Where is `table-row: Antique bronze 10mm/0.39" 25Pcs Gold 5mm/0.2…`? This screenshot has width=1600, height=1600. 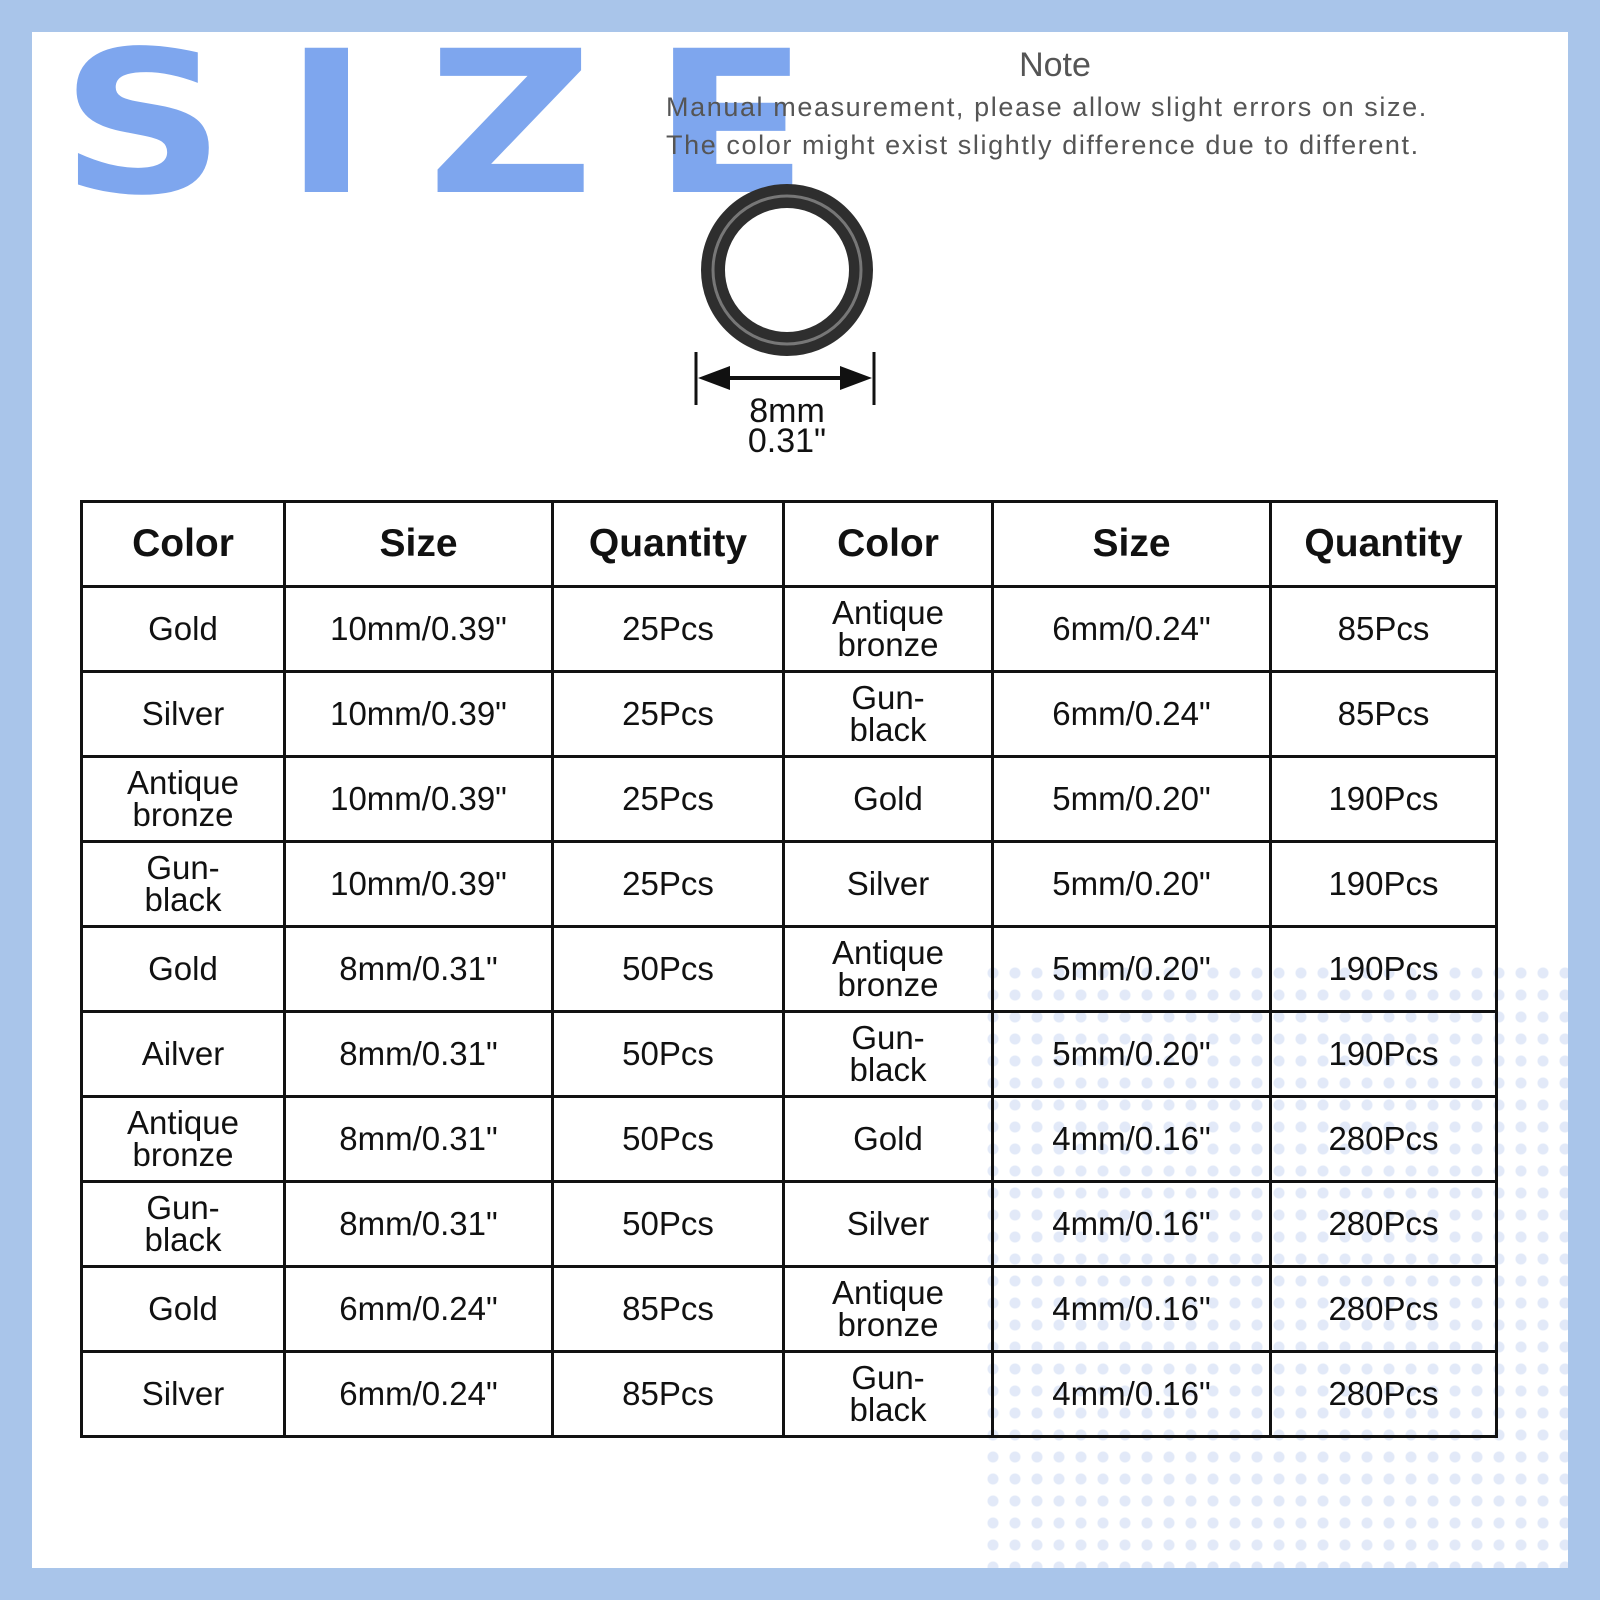 table-row: Antique bronze 10mm/0.39" 25Pcs Gold 5mm/0.2… is located at coordinates (789, 799).